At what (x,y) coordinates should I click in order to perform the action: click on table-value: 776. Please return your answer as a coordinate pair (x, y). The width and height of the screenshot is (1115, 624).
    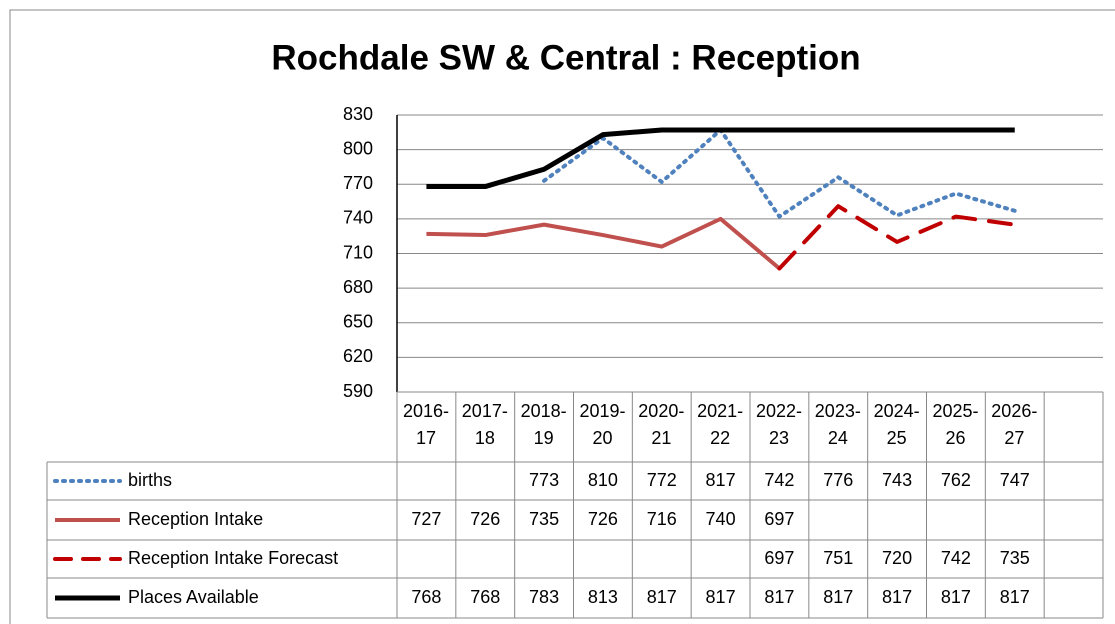
    Looking at the image, I should click on (838, 480).